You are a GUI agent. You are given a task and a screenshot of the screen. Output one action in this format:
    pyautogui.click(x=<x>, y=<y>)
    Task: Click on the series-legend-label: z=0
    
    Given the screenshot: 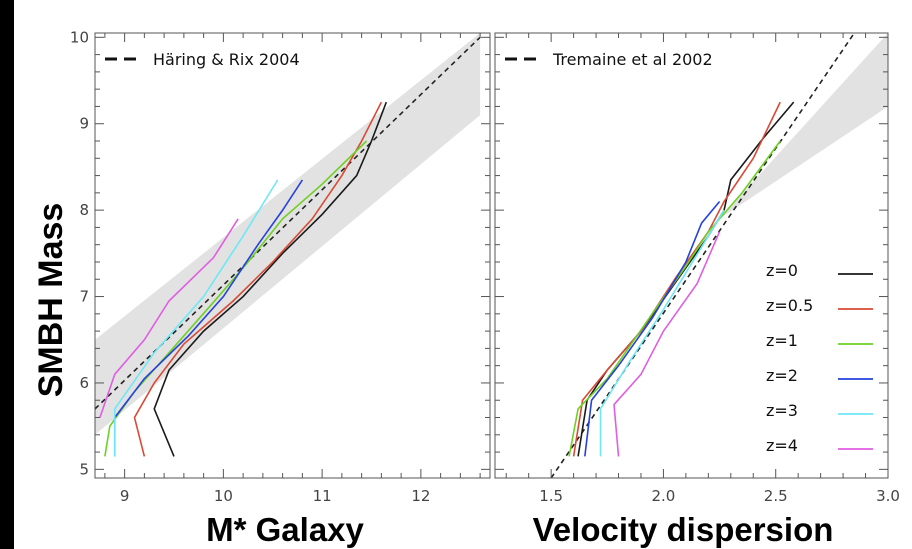 What is the action you would take?
    pyautogui.click(x=782, y=270)
    